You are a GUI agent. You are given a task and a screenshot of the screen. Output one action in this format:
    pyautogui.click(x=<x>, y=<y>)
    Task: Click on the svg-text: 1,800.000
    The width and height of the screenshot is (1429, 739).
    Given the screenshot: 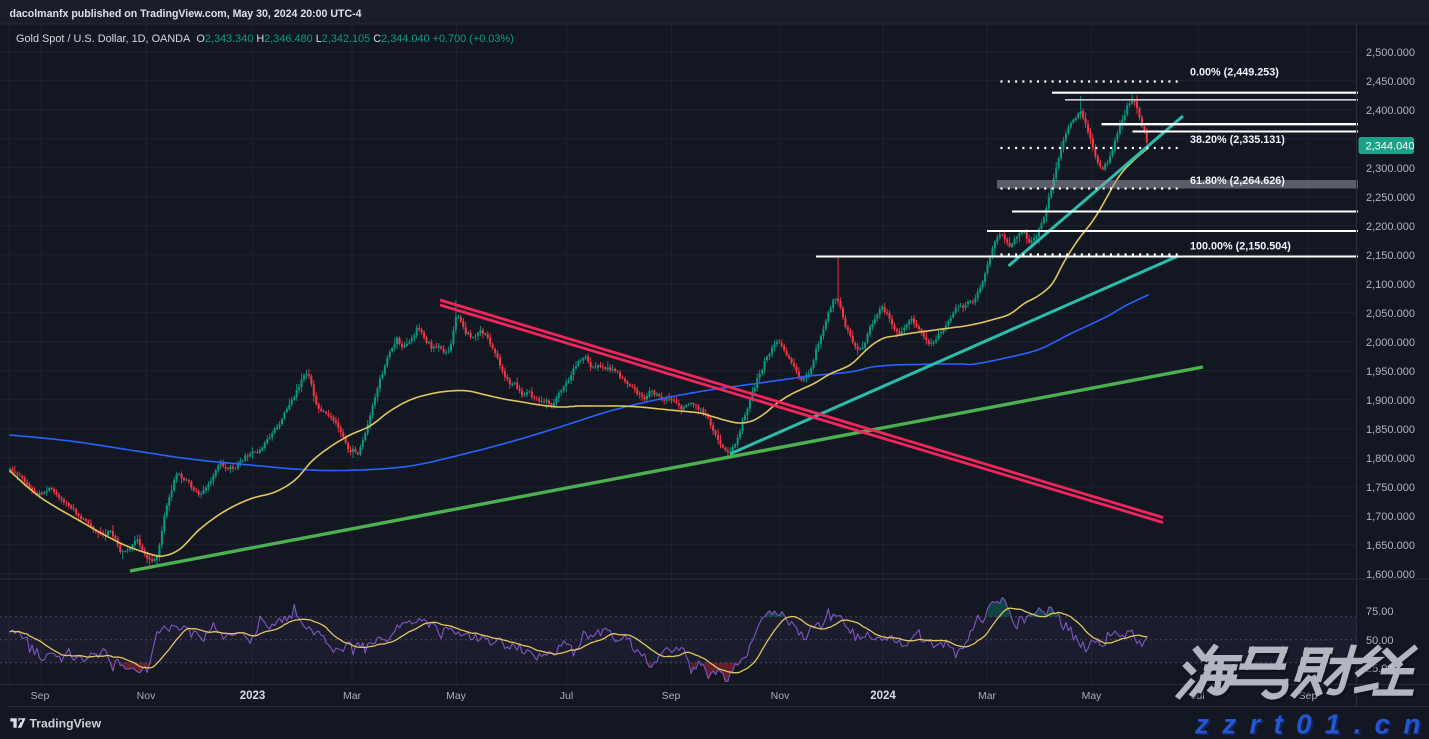 What is the action you would take?
    pyautogui.click(x=1390, y=459)
    